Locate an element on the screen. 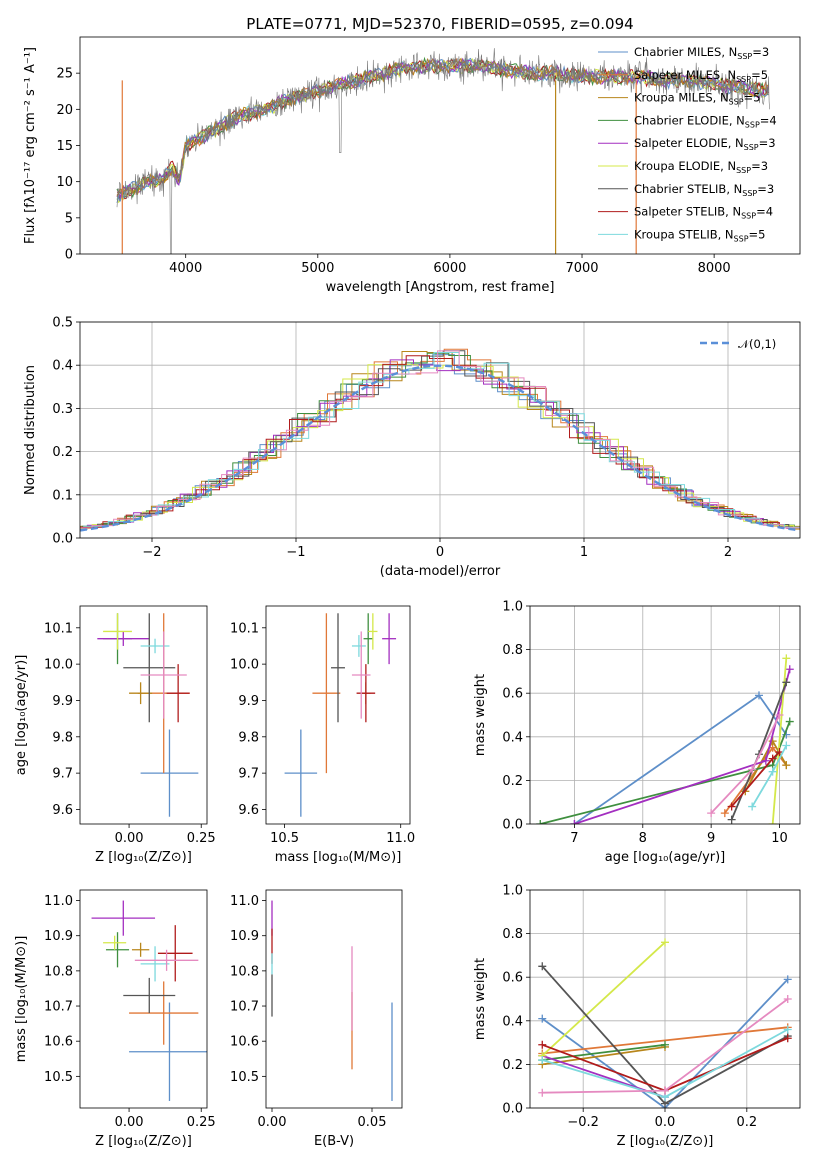  y-tick-label: 0.3 is located at coordinates (62, 409).